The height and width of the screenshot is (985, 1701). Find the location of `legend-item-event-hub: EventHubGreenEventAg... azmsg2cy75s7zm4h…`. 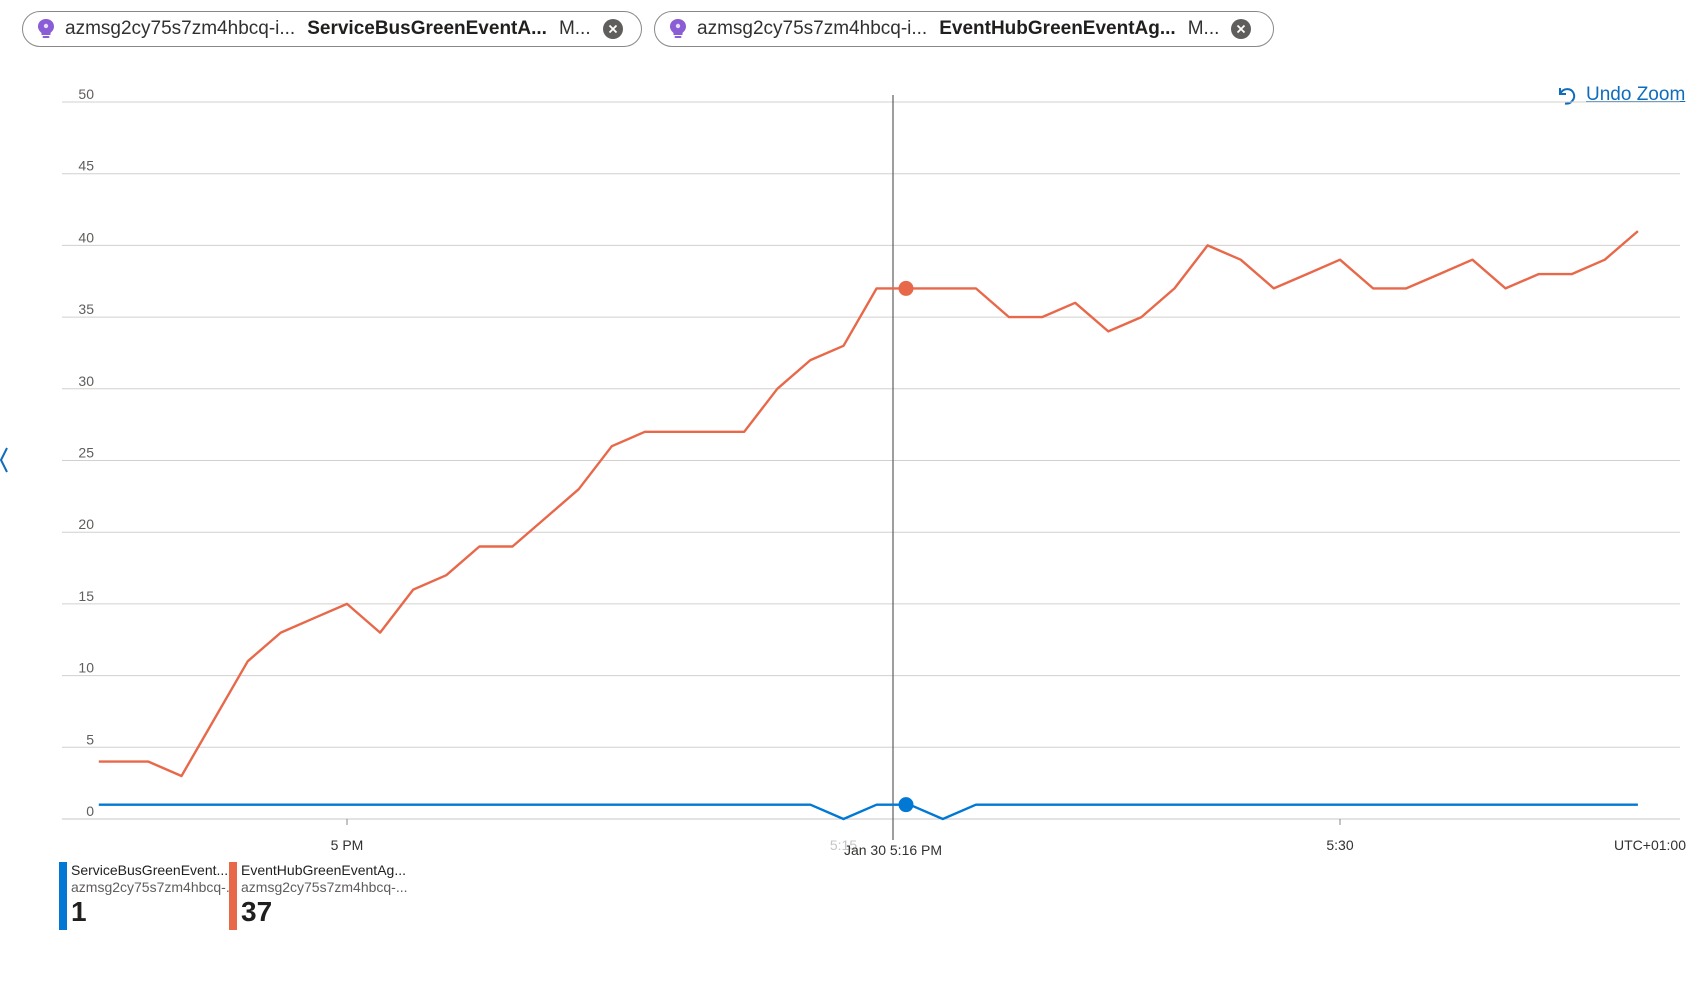

legend-item-event-hub: EventHubGreenEventAg... azmsg2cy75s7zm4h… is located at coordinates (325, 896).